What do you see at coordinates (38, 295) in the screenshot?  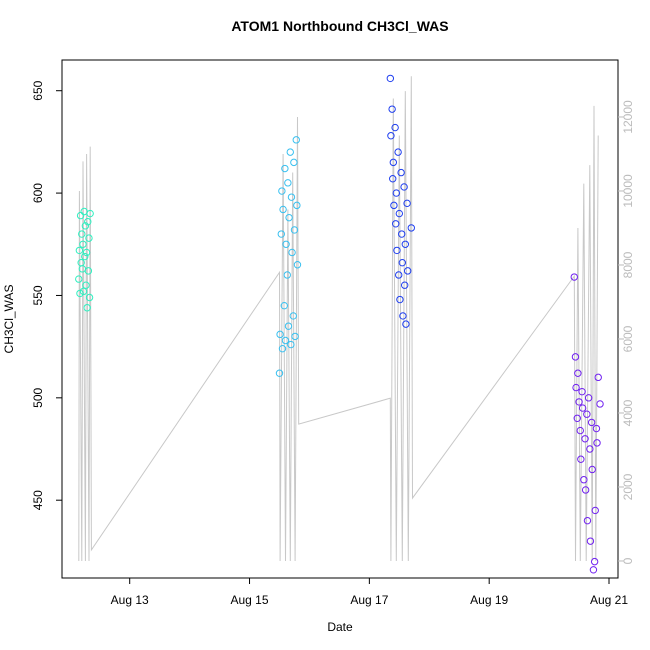 I see `y-tick-label: 550` at bounding box center [38, 295].